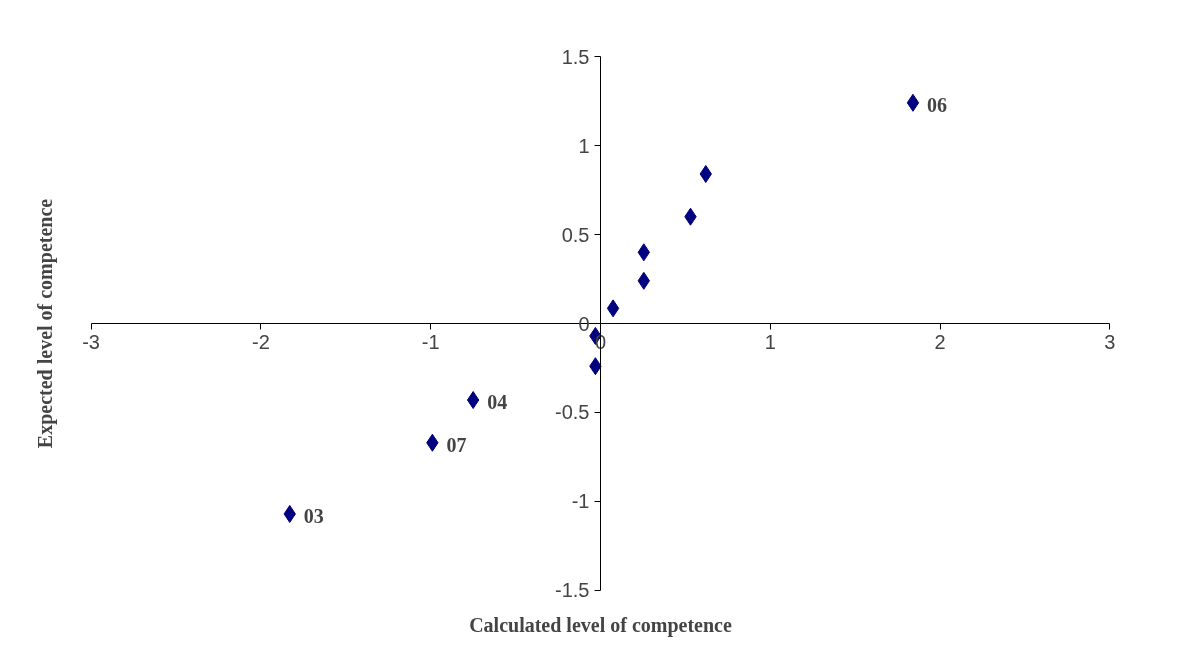 The image size is (1201, 672). I want to click on y-tick-label: -1.5, so click(572, 590).